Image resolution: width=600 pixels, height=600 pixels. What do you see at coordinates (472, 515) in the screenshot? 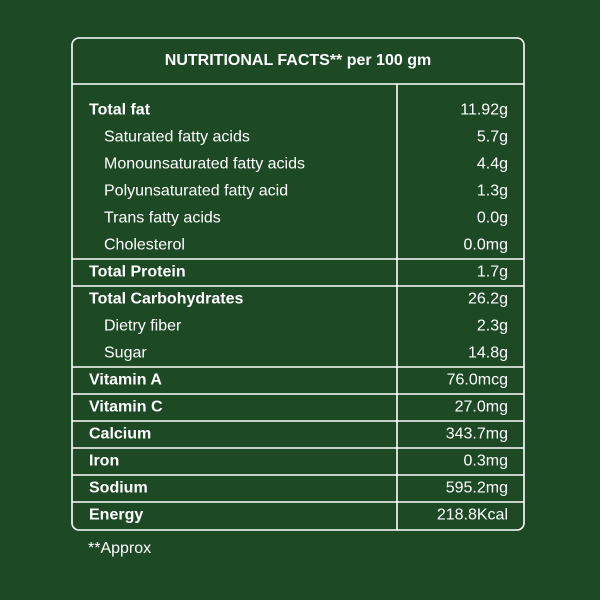
I see `group-value: 218.8Kcal` at bounding box center [472, 515].